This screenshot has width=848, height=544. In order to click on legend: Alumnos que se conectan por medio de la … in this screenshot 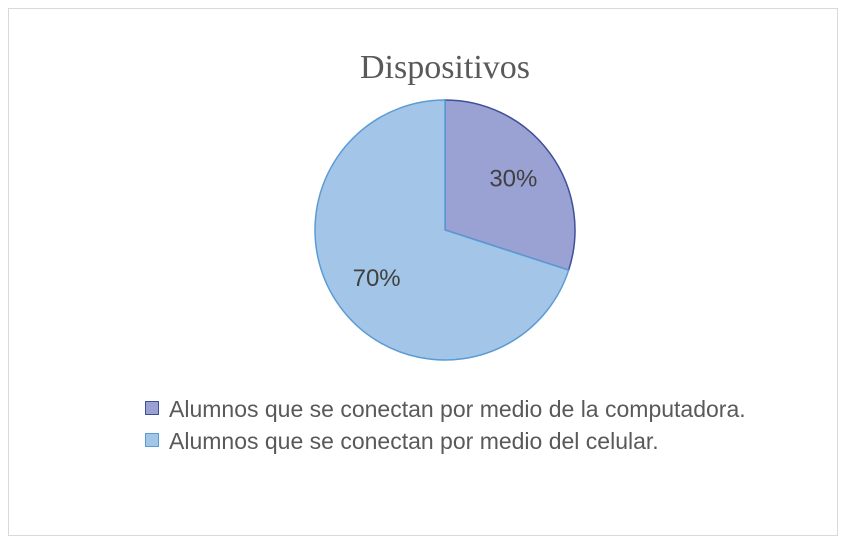, I will do `click(475, 425)`.